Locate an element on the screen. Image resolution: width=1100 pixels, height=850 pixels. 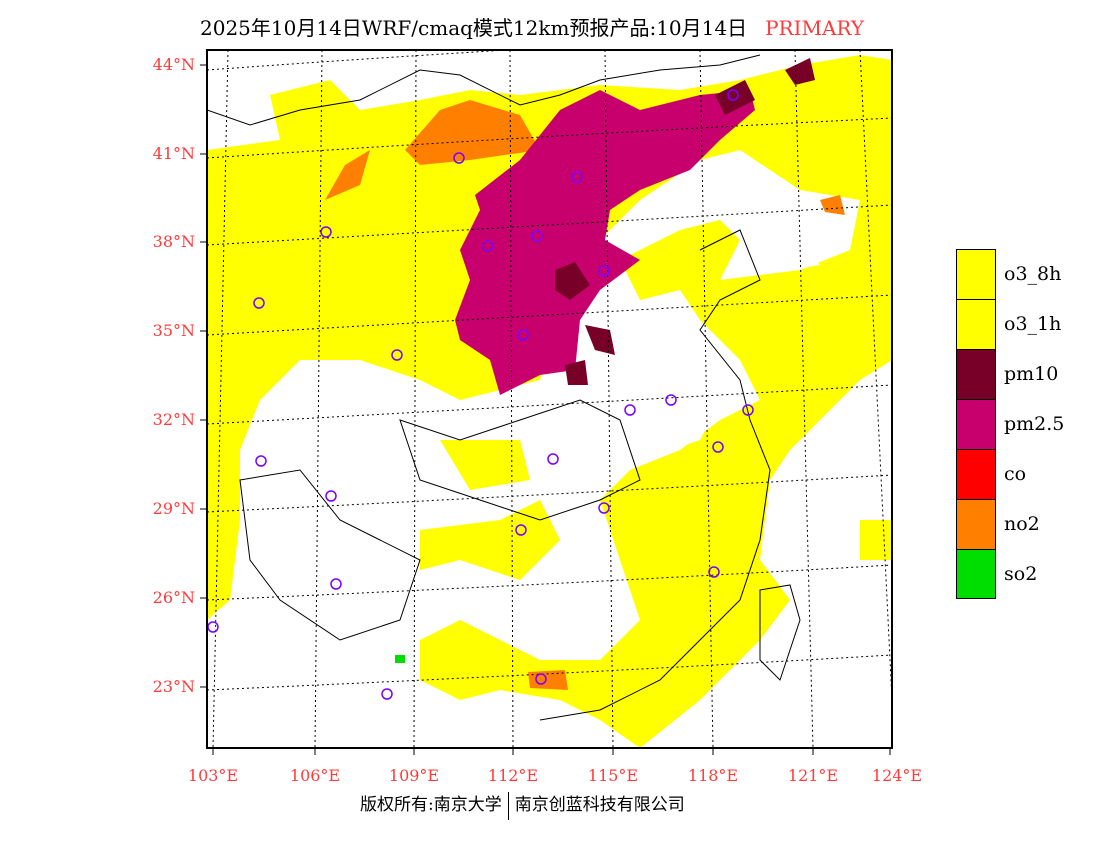
copyright-company: 南京创蓝科技有限公司 is located at coordinates (599, 805).